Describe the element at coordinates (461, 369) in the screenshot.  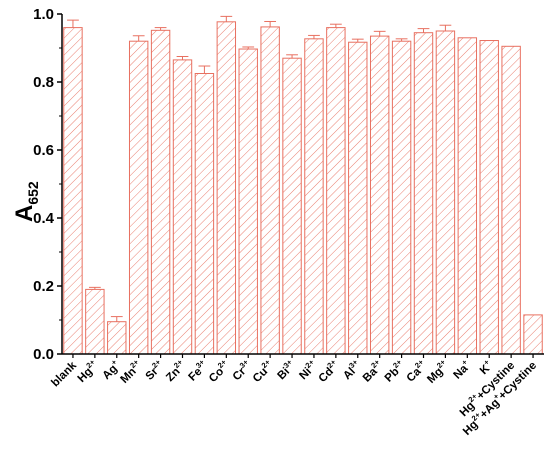
I see `x-tick-label: Na+` at that location.